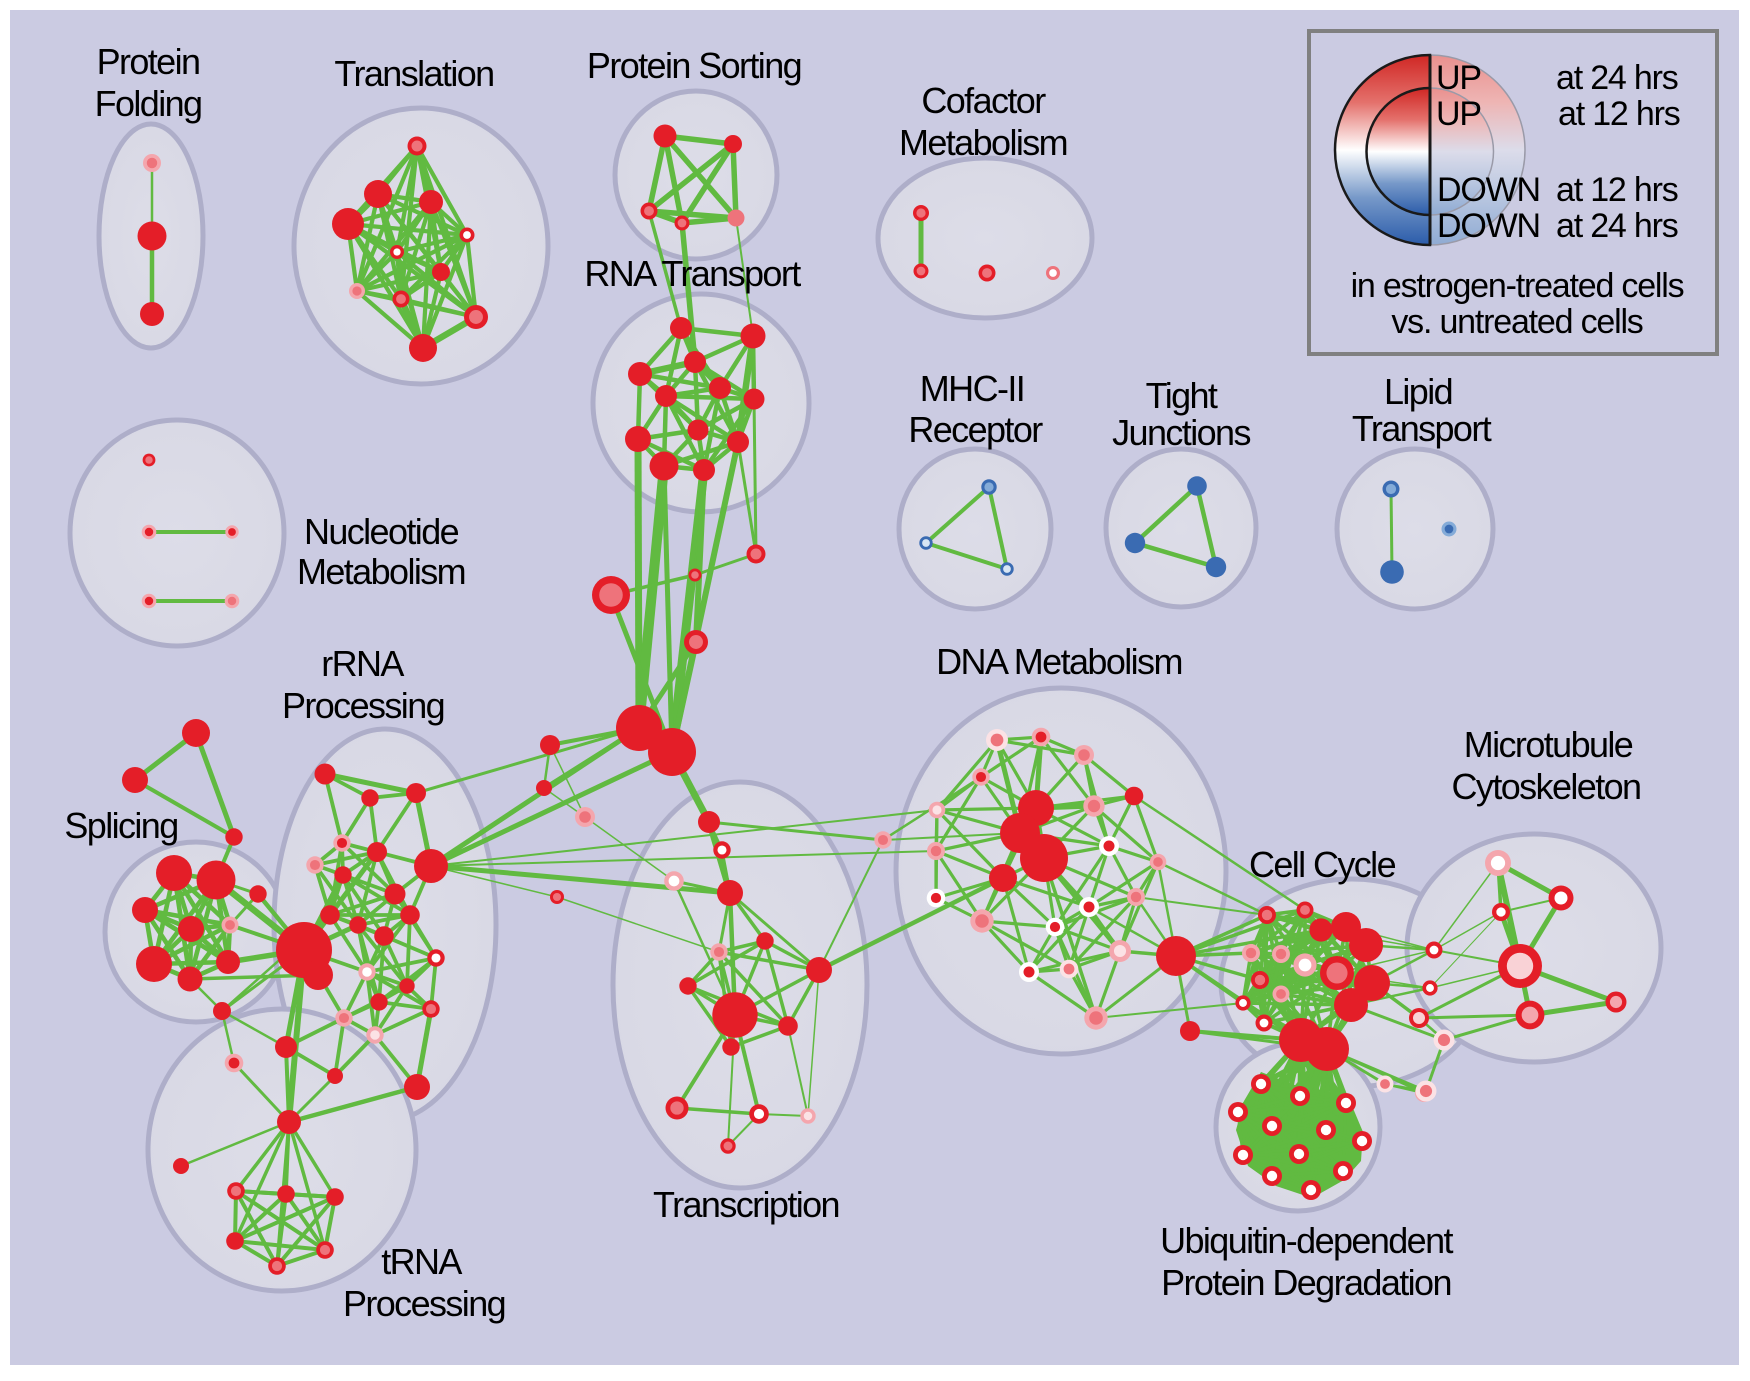 The height and width of the screenshot is (1381, 1750). I want to click on svg-text: Protein Sorting, so click(694, 65).